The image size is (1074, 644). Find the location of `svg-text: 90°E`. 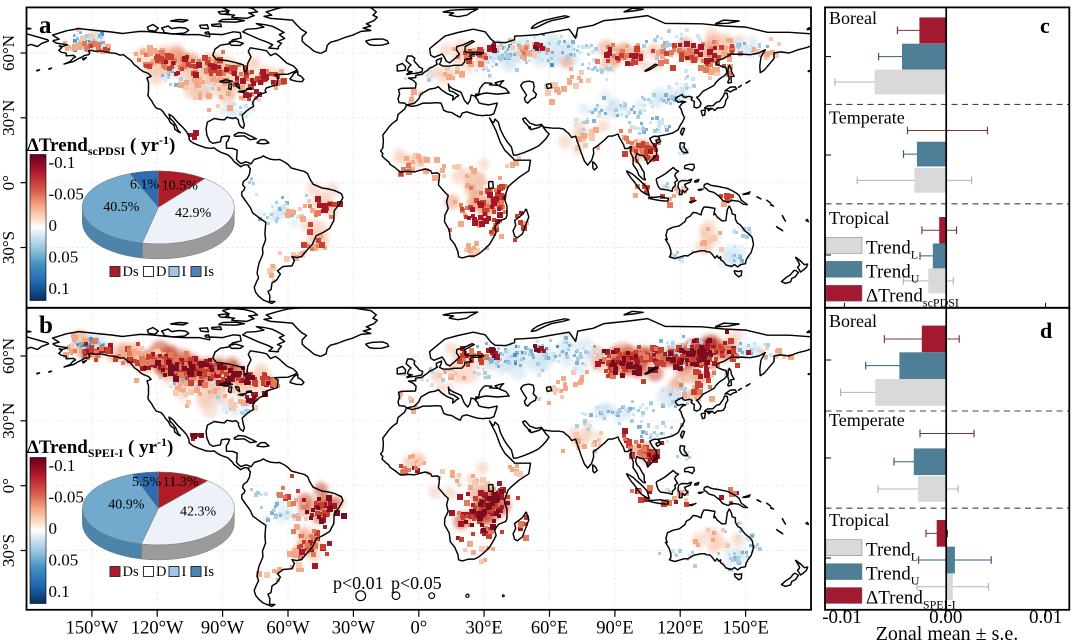

svg-text: 90°E is located at coordinates (614, 628).